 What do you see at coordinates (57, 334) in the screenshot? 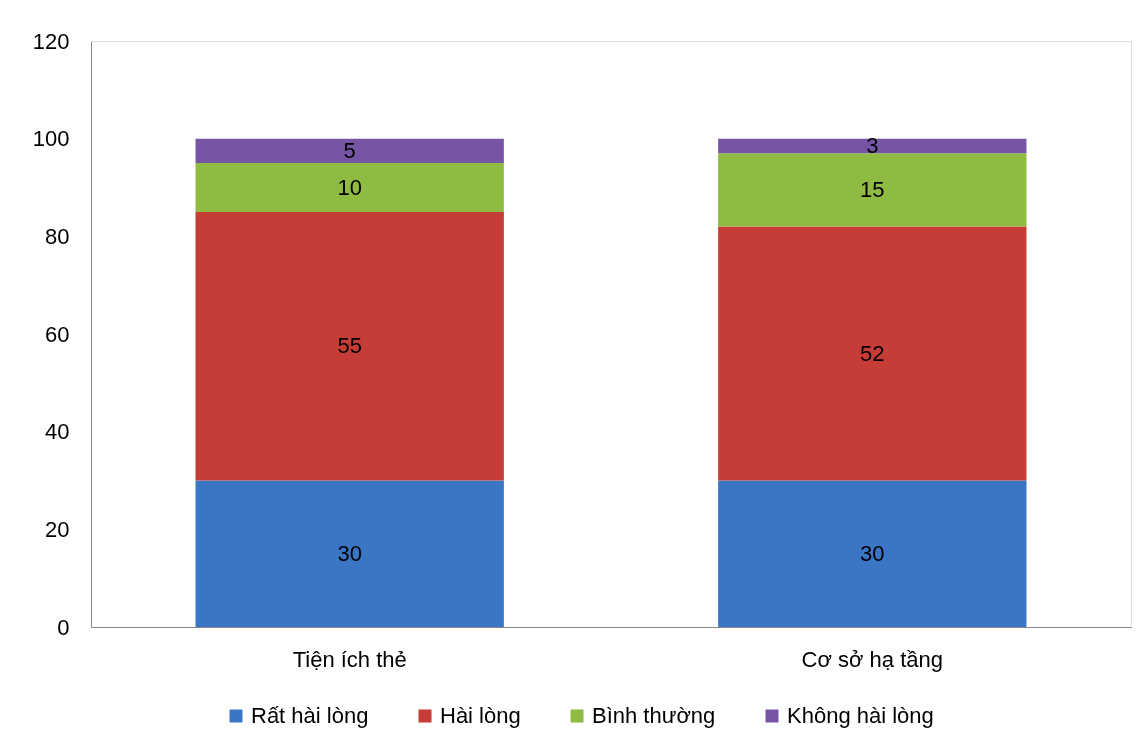
I see `y-tick-label: 60` at bounding box center [57, 334].